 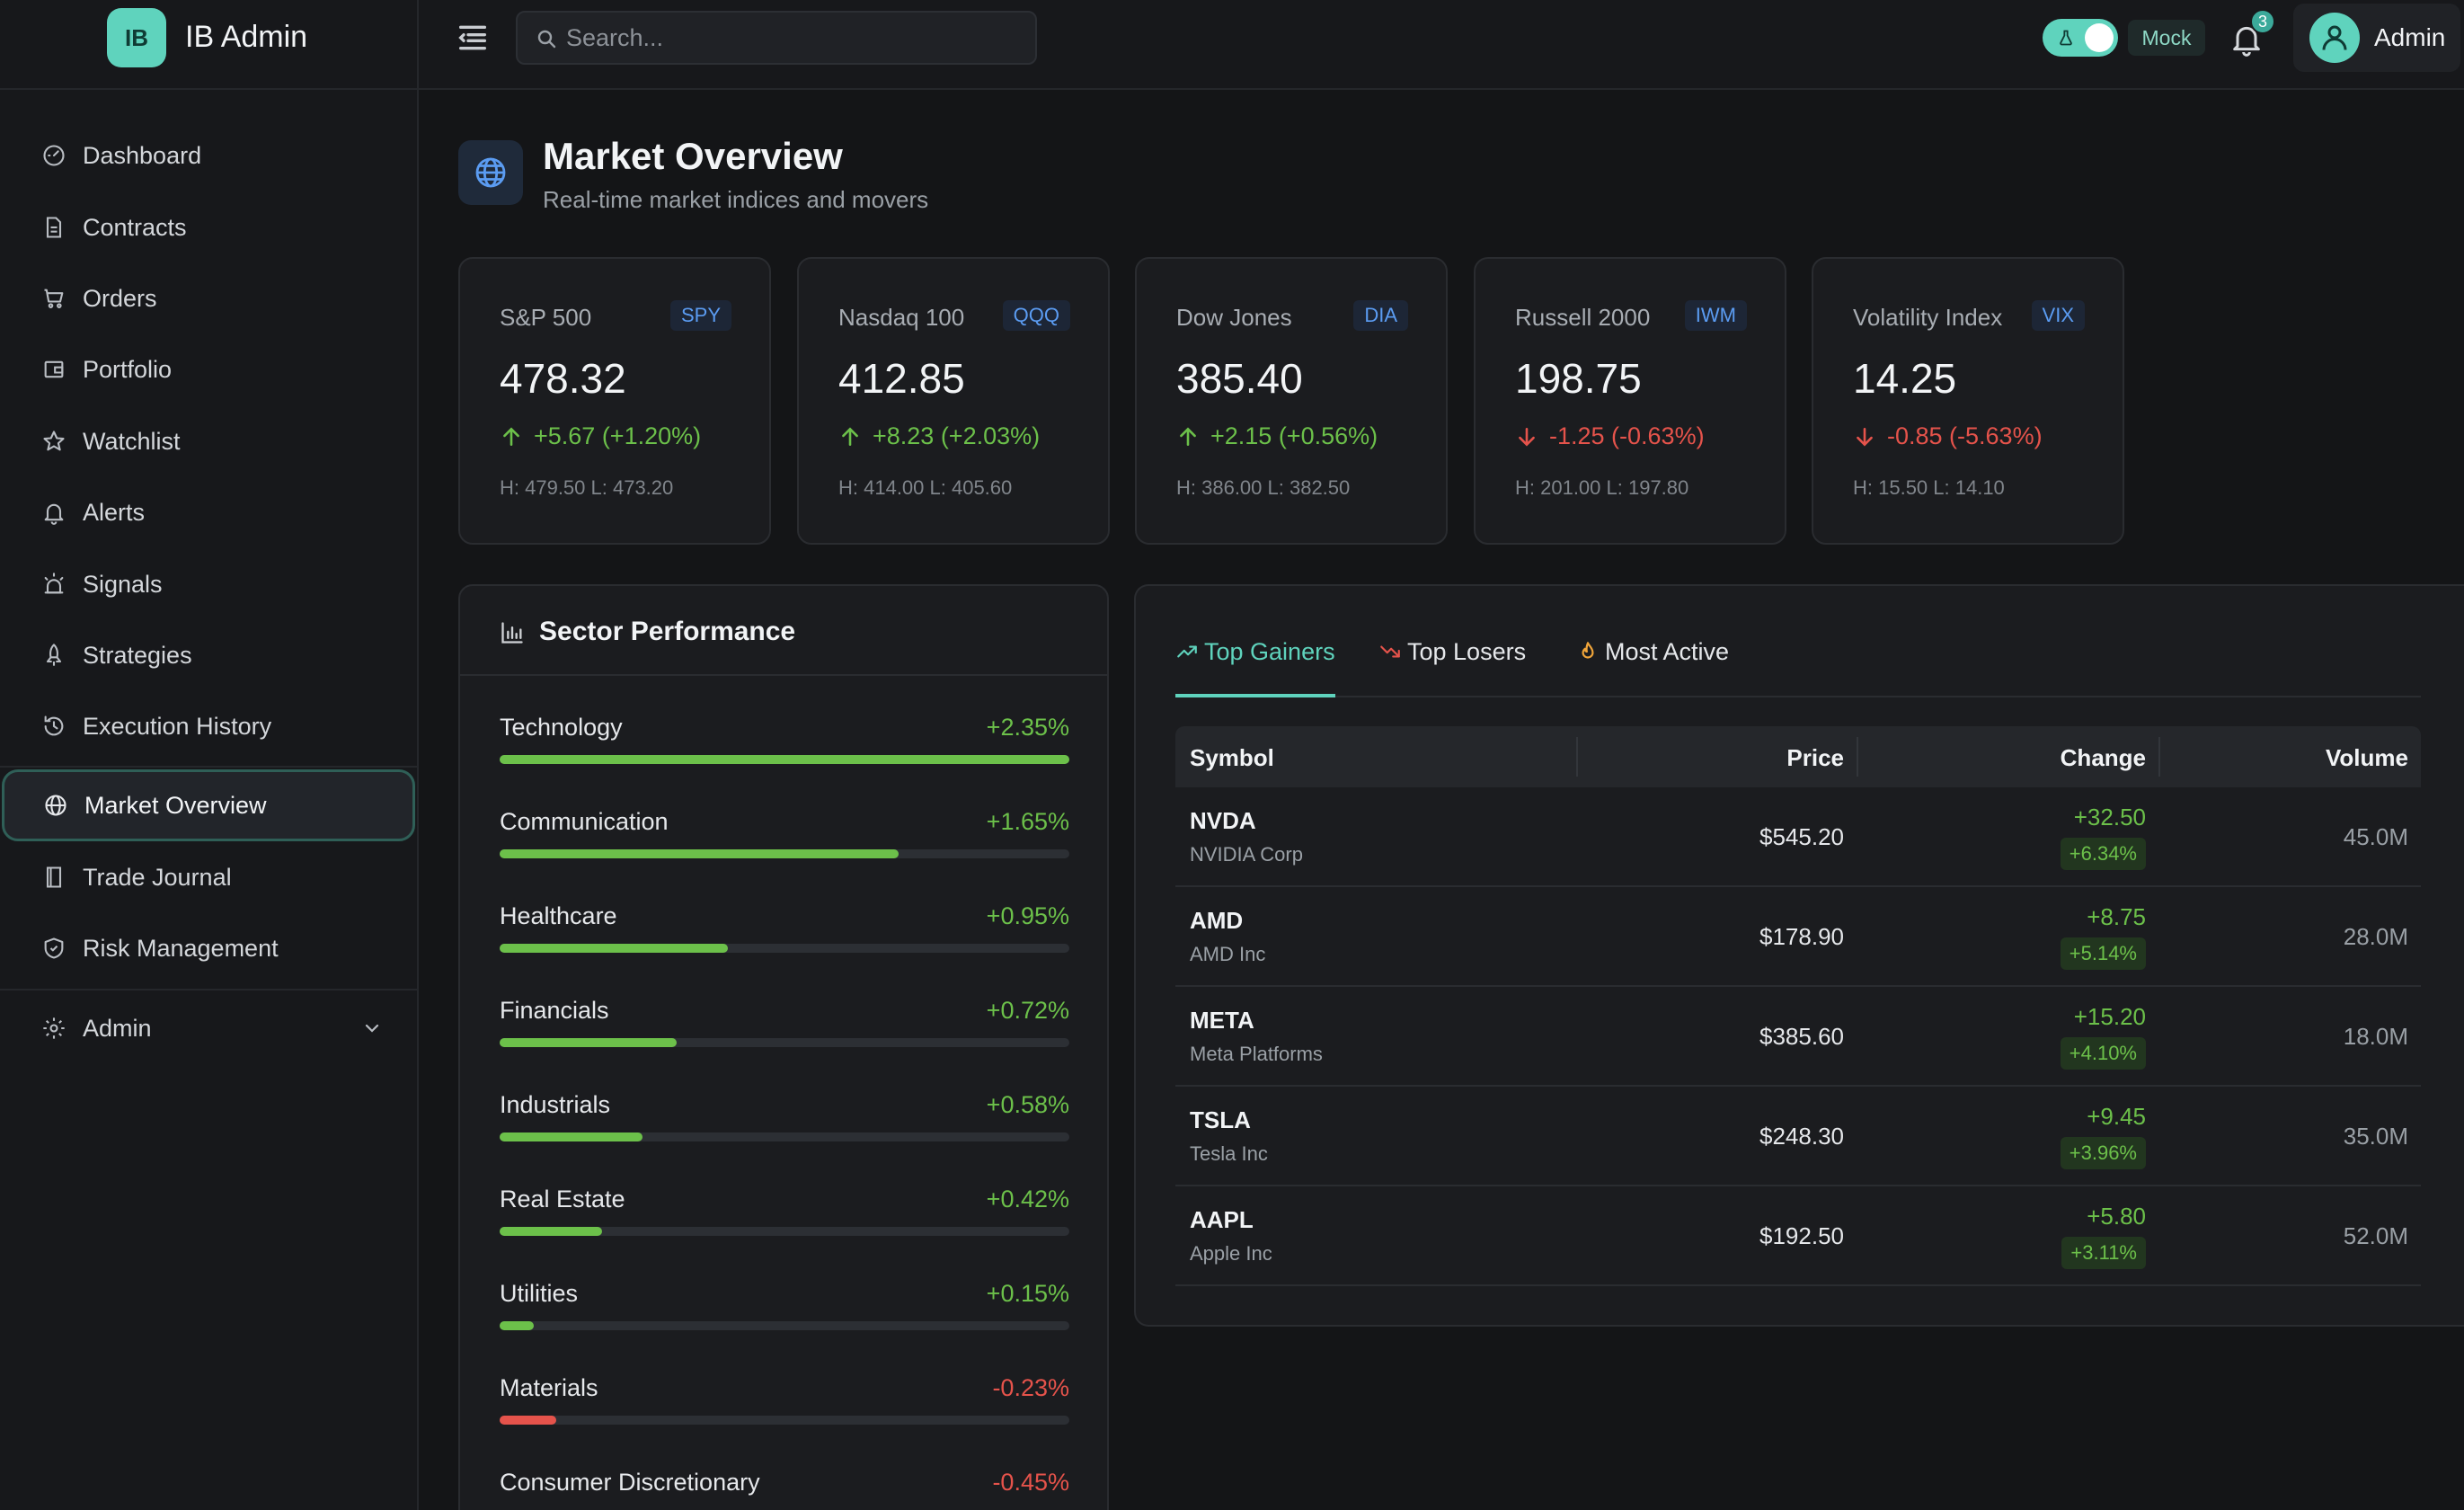 What do you see at coordinates (2247, 39) in the screenshot?
I see `notifications-bell-icon` at bounding box center [2247, 39].